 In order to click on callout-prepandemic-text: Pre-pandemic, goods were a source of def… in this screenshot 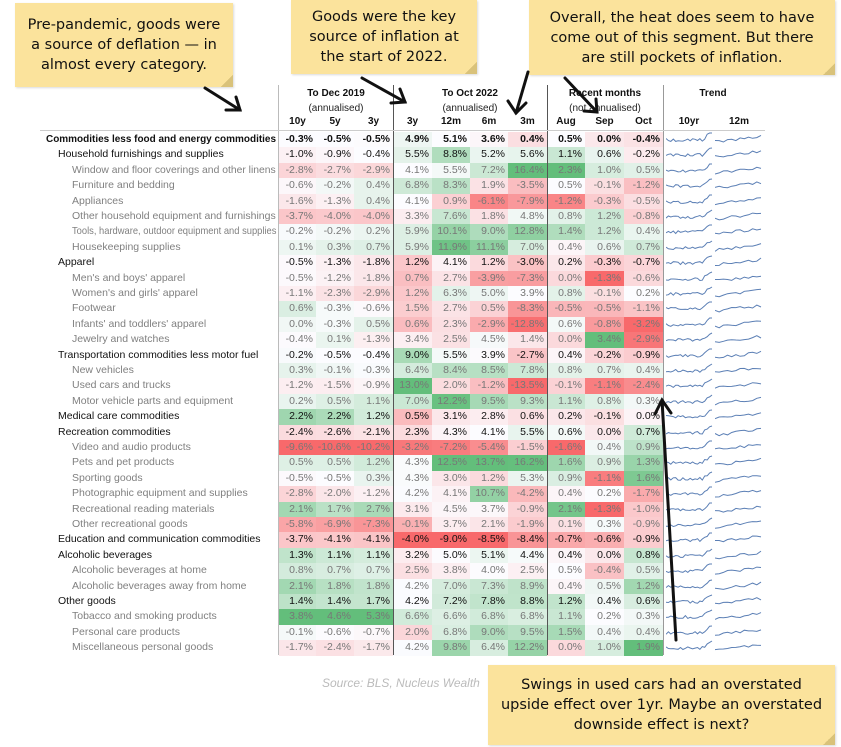, I will do `click(124, 45)`.